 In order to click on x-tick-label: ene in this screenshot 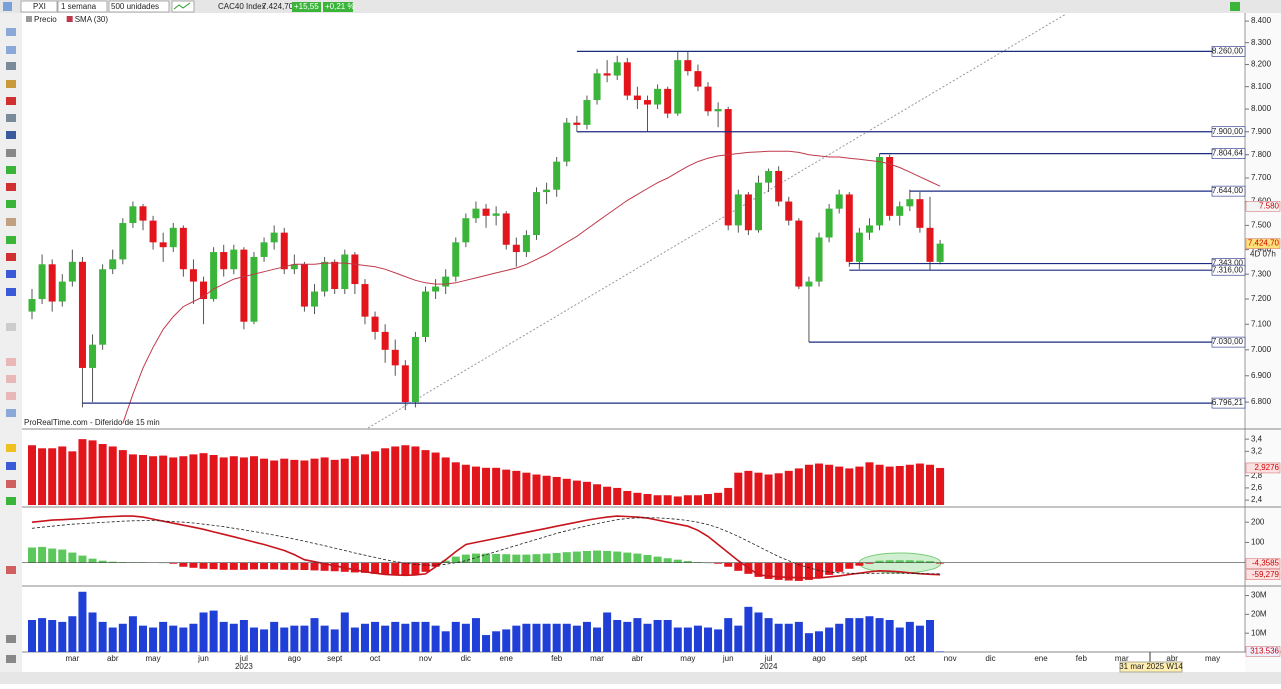, I will do `click(507, 658)`.